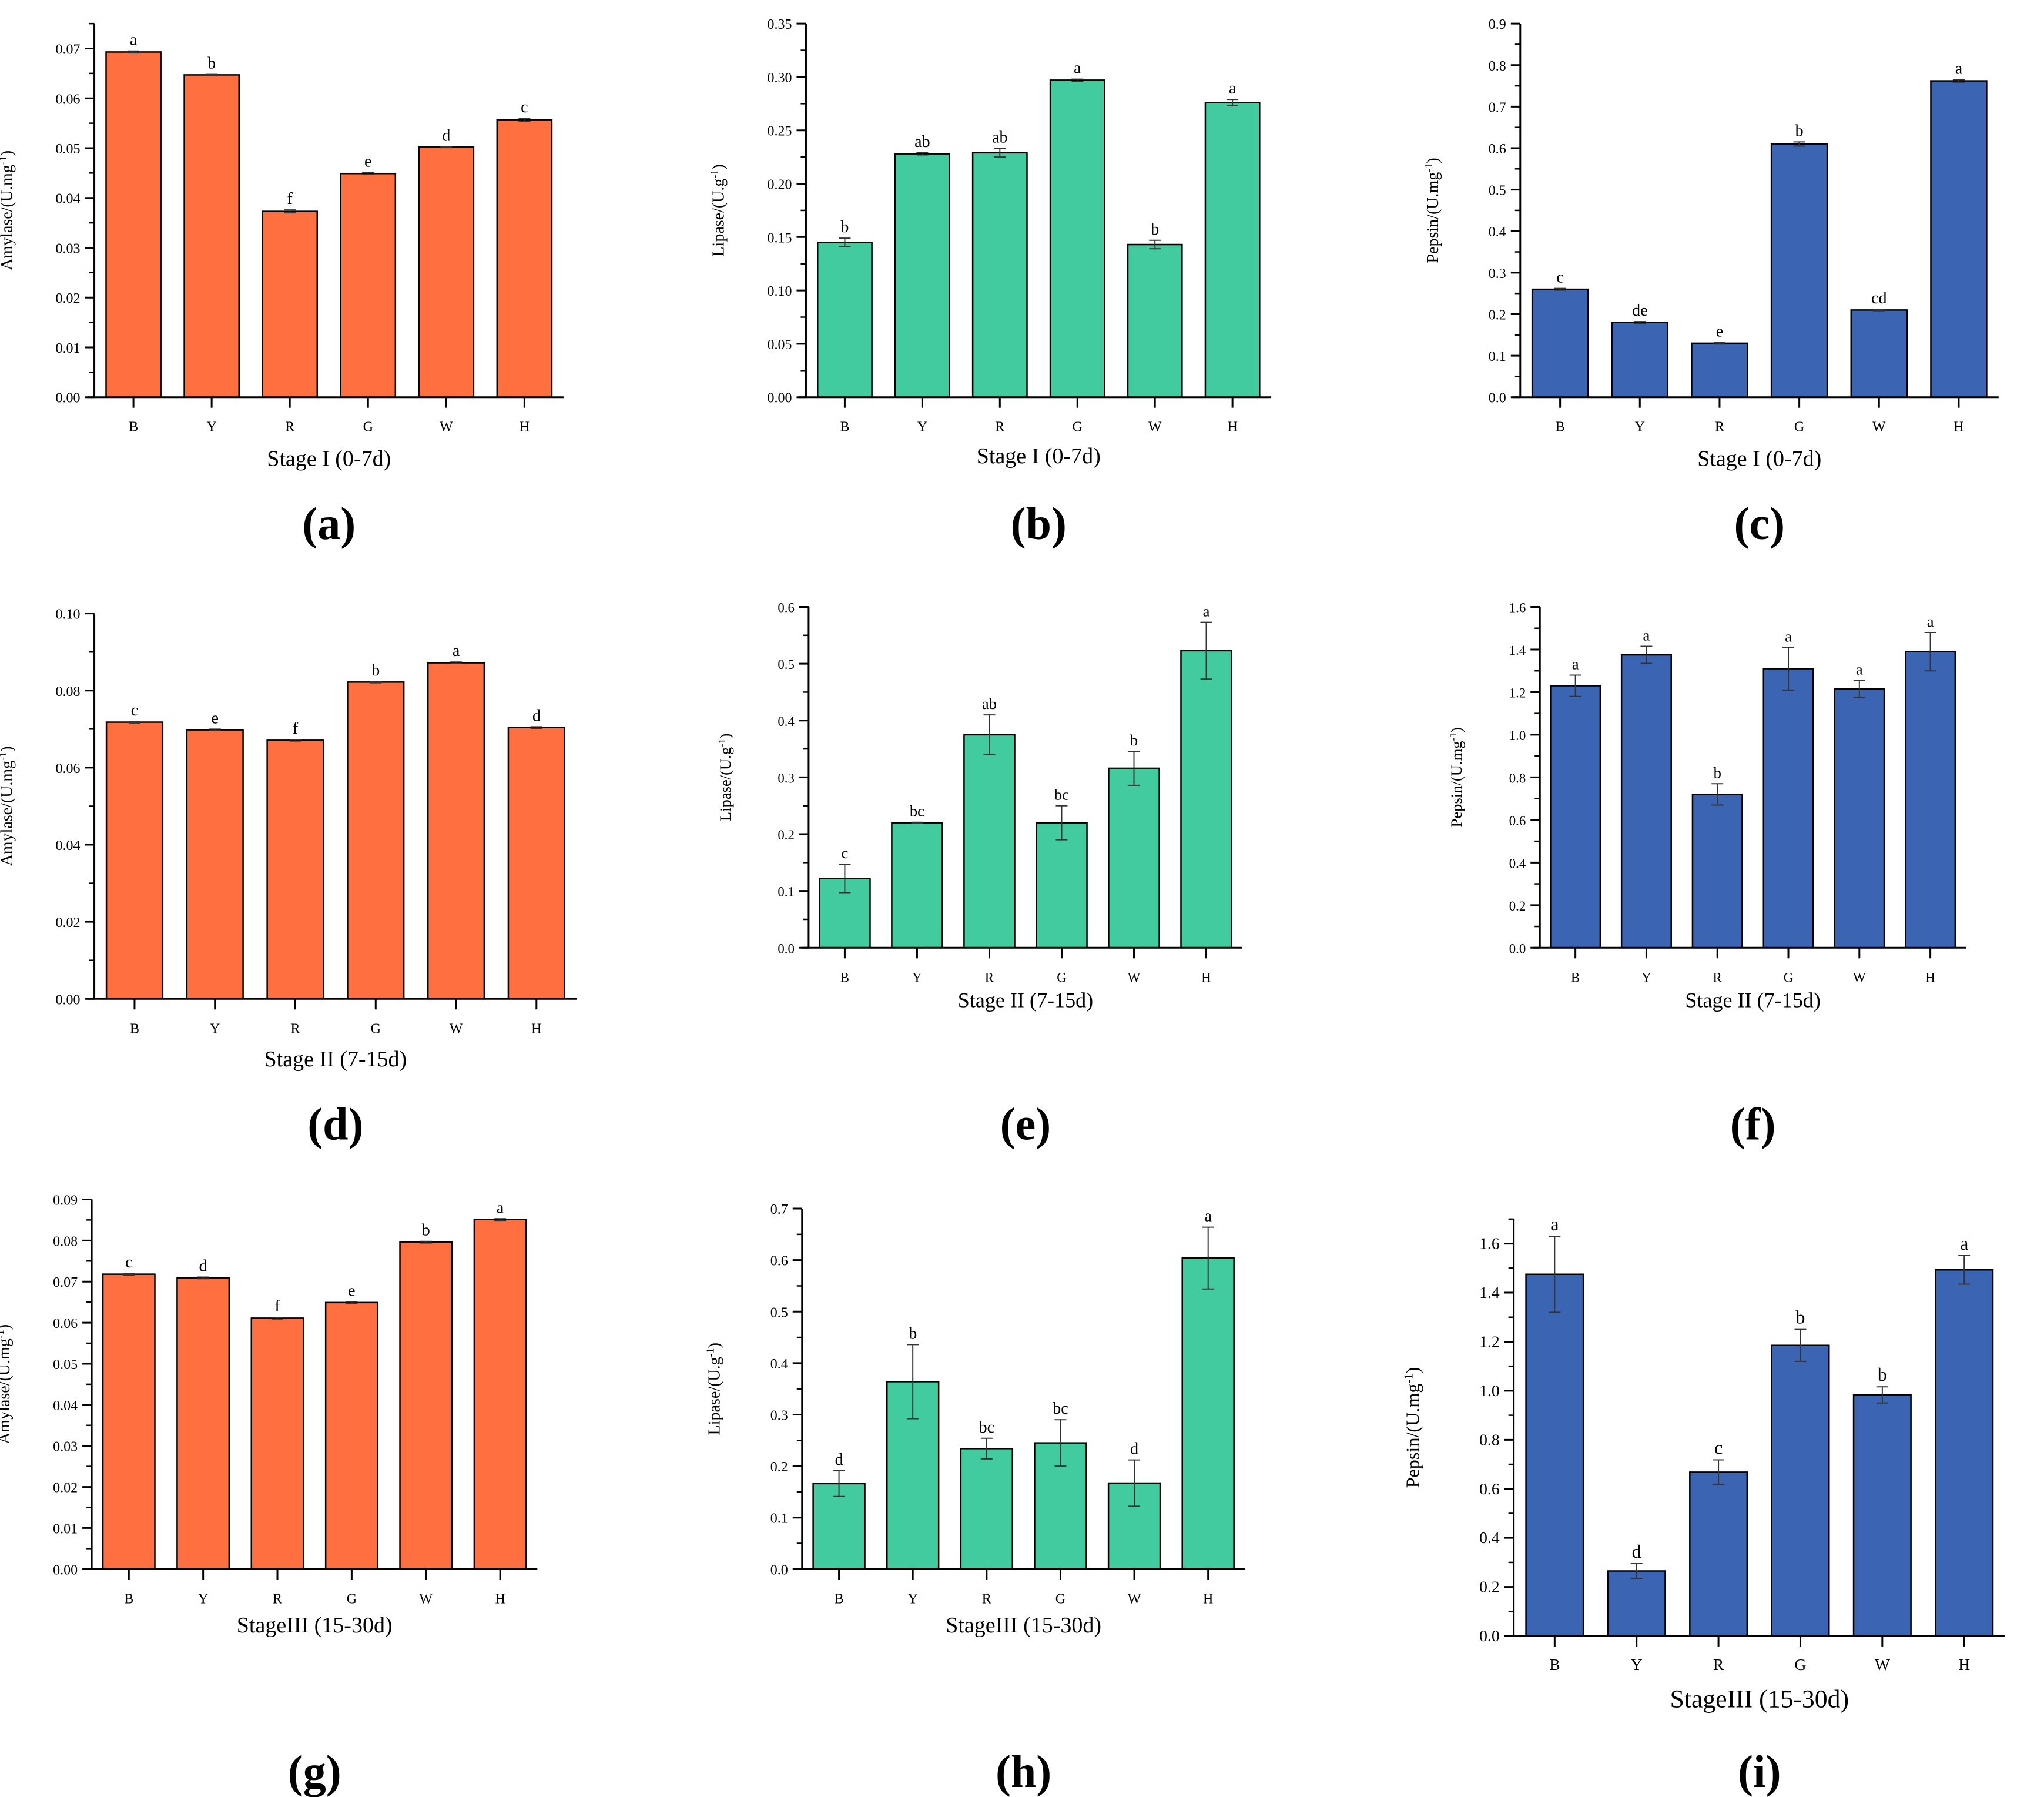 This screenshot has height=1797, width=2044. I want to click on y-tick-label: 0.7, so click(1497, 107).